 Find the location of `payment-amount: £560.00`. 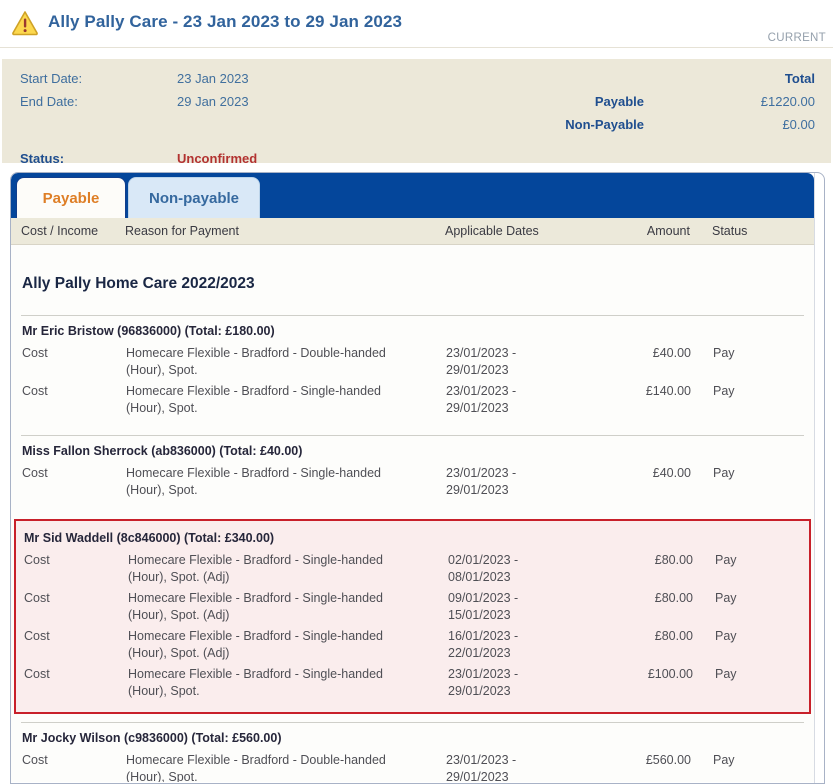

payment-amount: £560.00 is located at coordinates (668, 760).